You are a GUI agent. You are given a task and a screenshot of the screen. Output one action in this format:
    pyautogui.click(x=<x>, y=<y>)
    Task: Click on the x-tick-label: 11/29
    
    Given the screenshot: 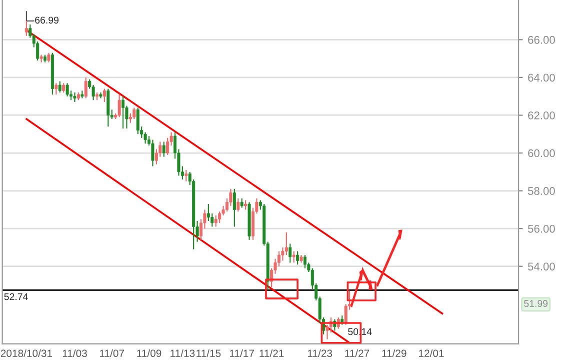 What is the action you would take?
    pyautogui.click(x=394, y=353)
    